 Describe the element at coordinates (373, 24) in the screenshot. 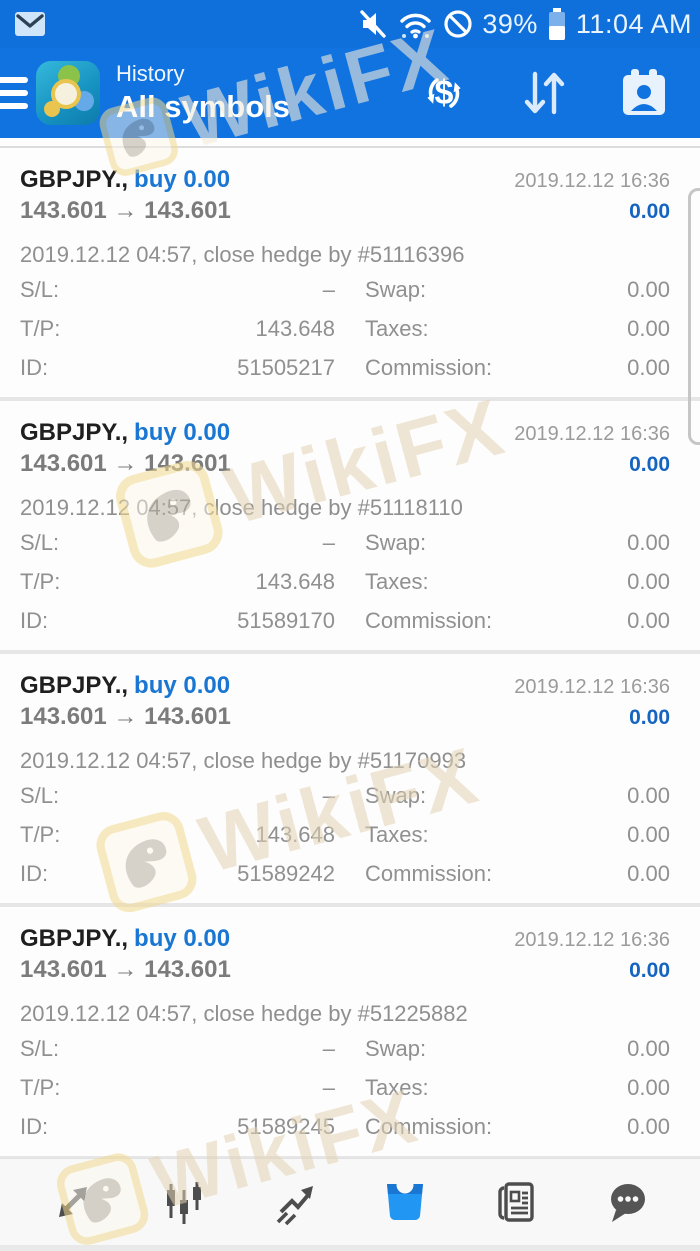

I see `volume-muted-icon` at that location.